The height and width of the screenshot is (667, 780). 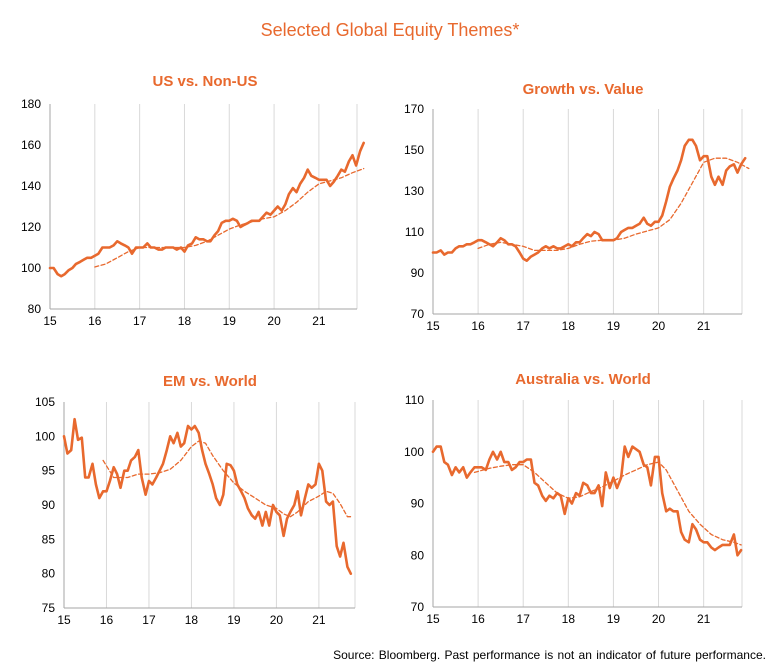 What do you see at coordinates (210, 381) in the screenshot?
I see `chart-title: EM vs. World` at bounding box center [210, 381].